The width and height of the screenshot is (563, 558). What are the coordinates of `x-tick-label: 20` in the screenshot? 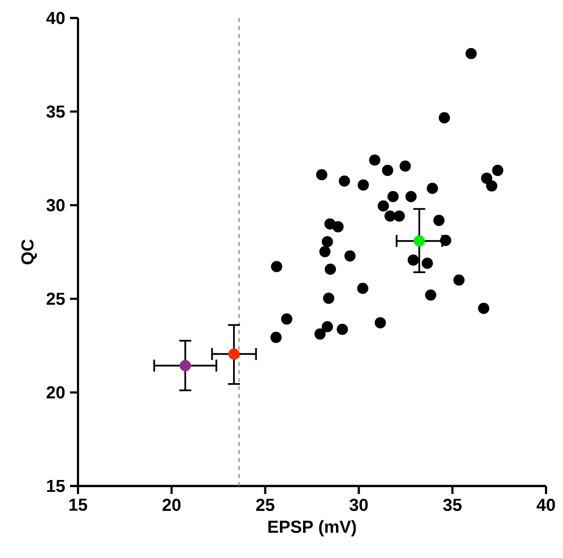 It's located at (171, 504).